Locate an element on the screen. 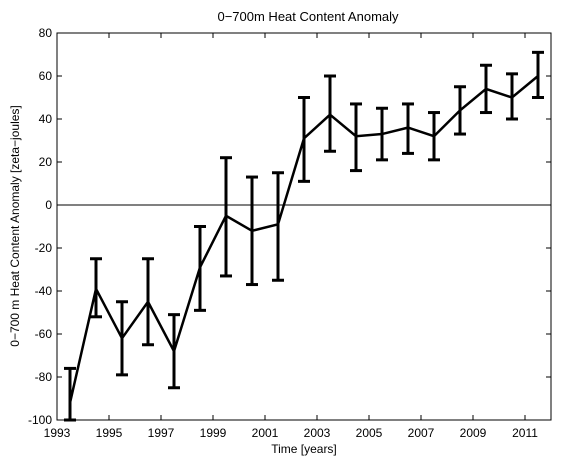 Image resolution: width=564 pixels, height=464 pixels. x-axis-title: Time [years] is located at coordinates (304, 449).